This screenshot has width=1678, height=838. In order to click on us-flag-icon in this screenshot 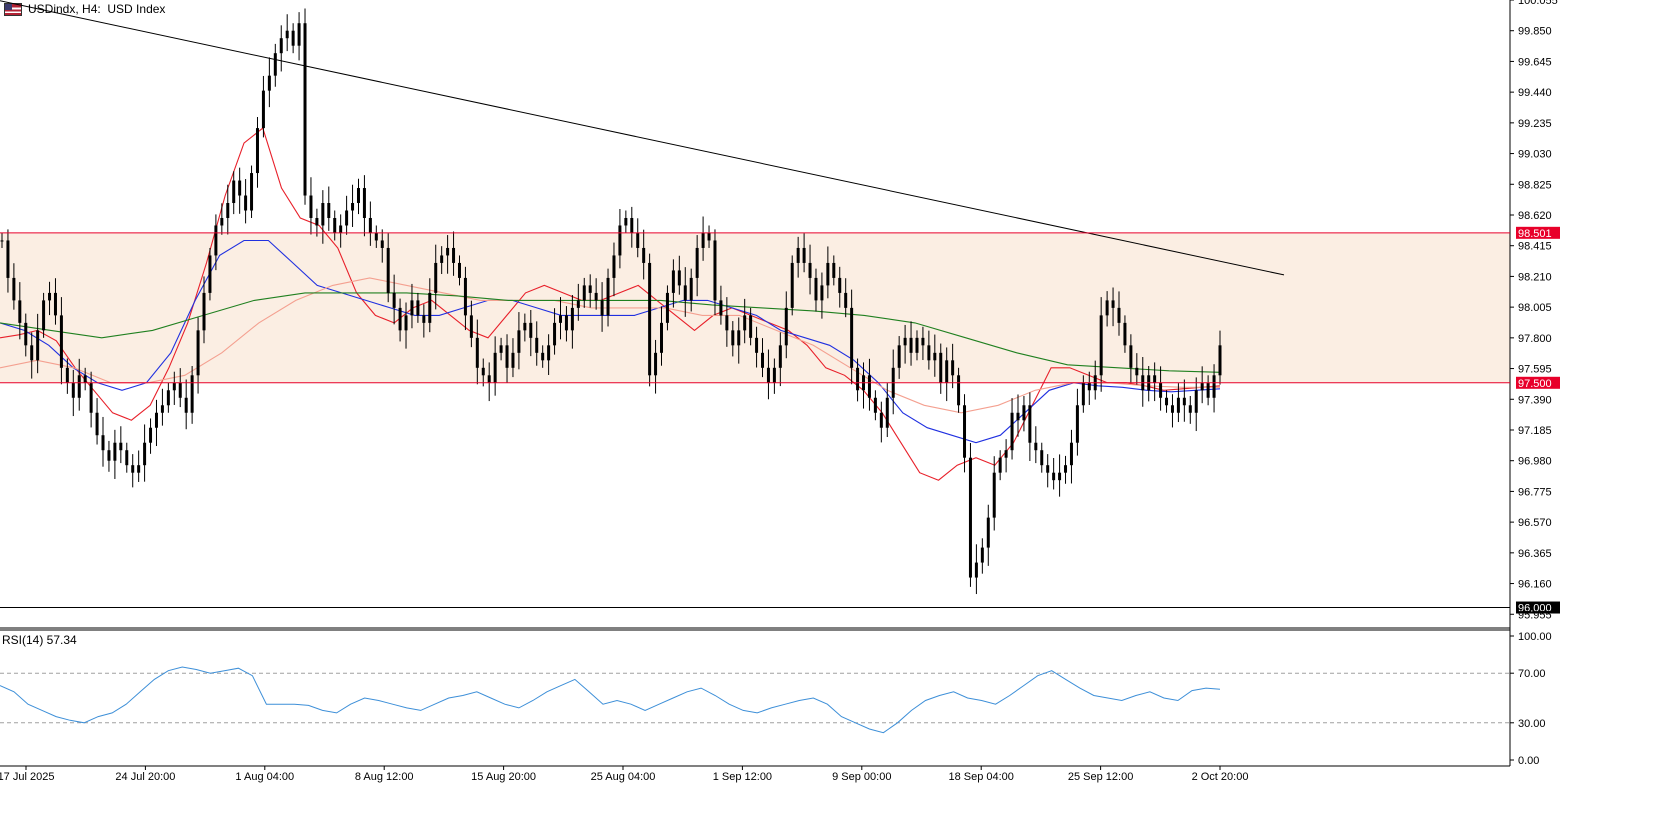, I will do `click(13, 9)`.